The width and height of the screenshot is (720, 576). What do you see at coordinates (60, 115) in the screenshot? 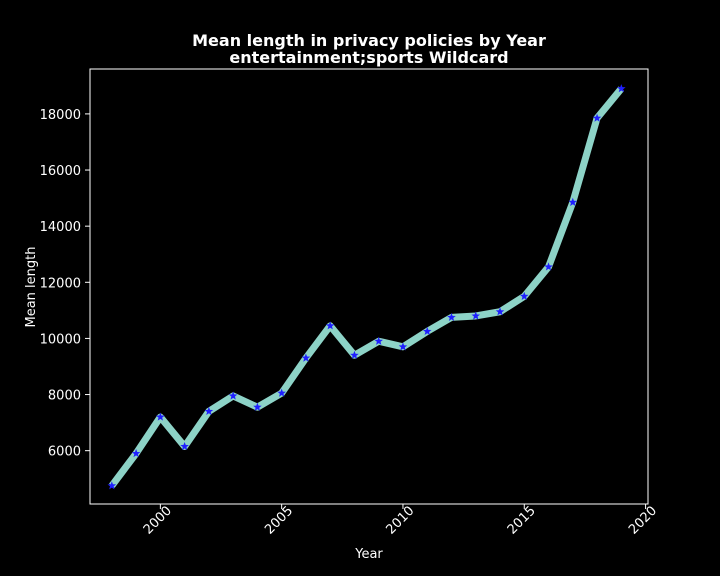
I see `y-tick-label: 18000` at bounding box center [60, 115].